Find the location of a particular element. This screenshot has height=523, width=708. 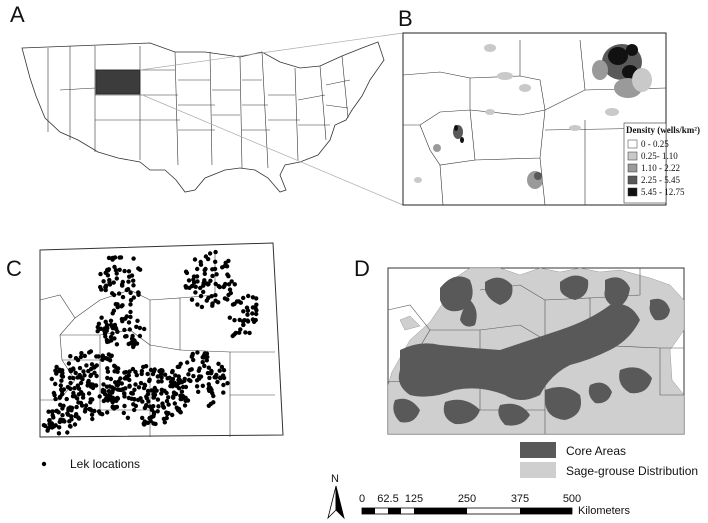

zoom-lines is located at coordinates (271, 119).